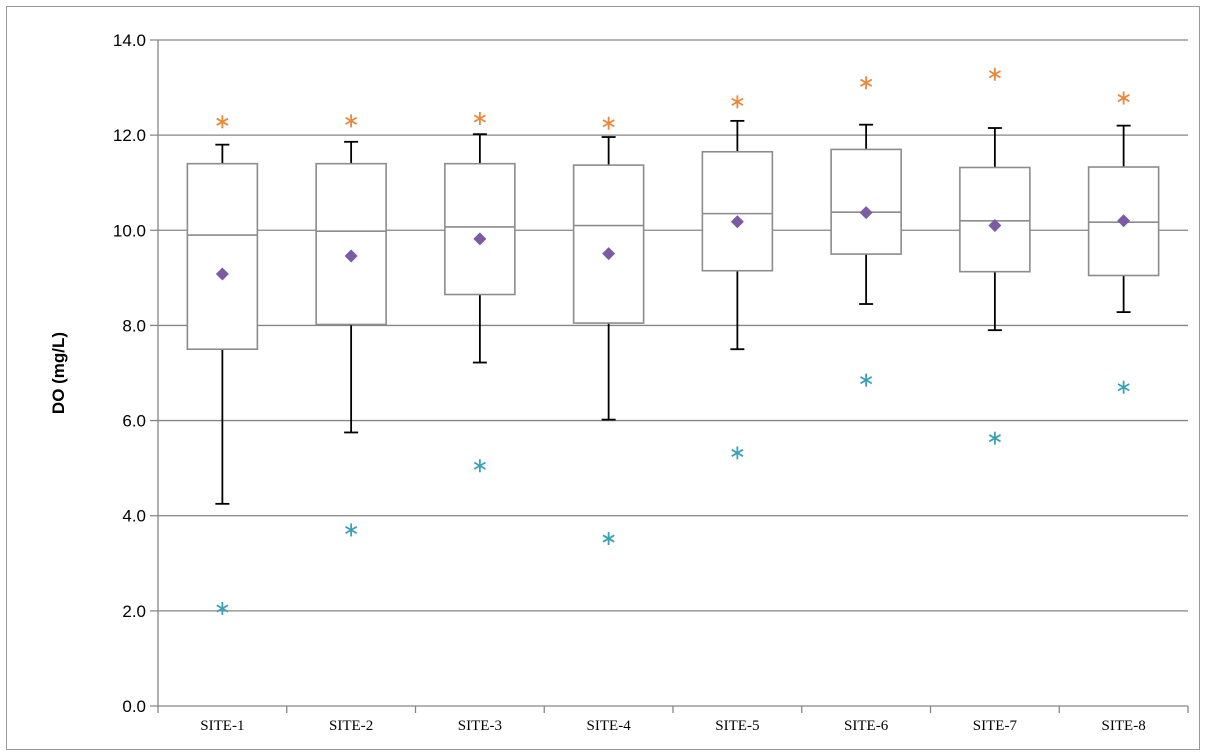 This screenshot has width=1206, height=756. What do you see at coordinates (129, 40) in the screenshot?
I see `y-tick-label: 14.0` at bounding box center [129, 40].